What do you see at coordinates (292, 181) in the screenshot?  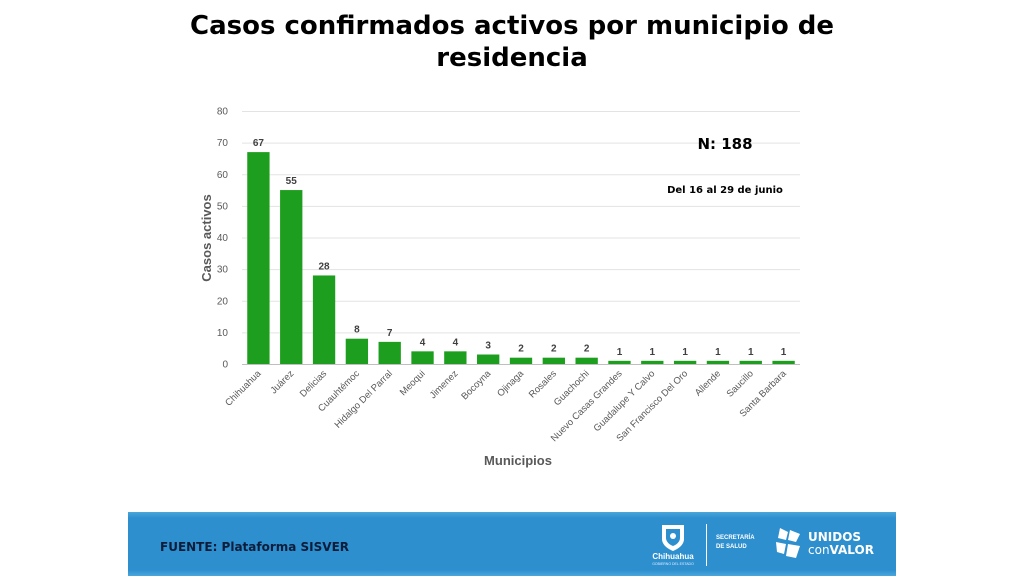 I see `data-label: 55` at bounding box center [292, 181].